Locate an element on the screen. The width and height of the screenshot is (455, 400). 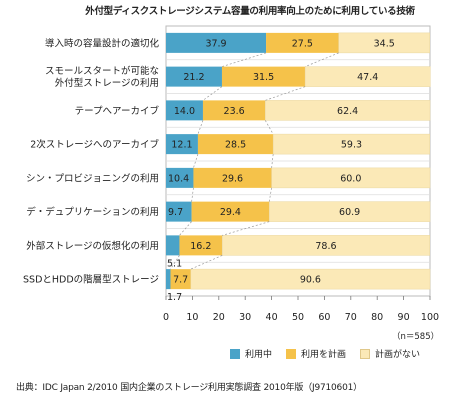
category-label: デ・デュプリケーションの利用 is located at coordinates (92, 212).